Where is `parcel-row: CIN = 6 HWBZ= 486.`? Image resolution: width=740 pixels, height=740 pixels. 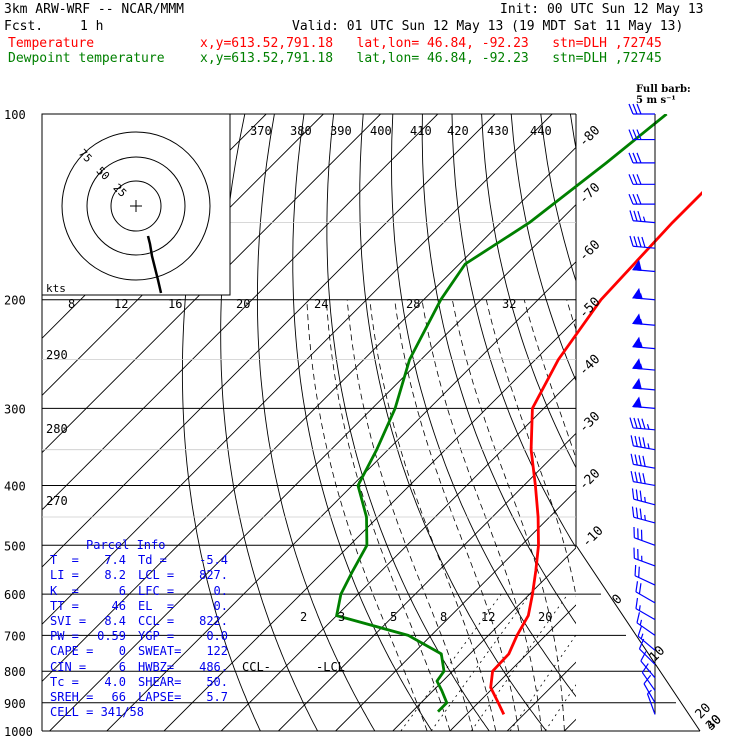
parcel-row: CIN = 6 HWBZ= 486. is located at coordinates (140, 667).